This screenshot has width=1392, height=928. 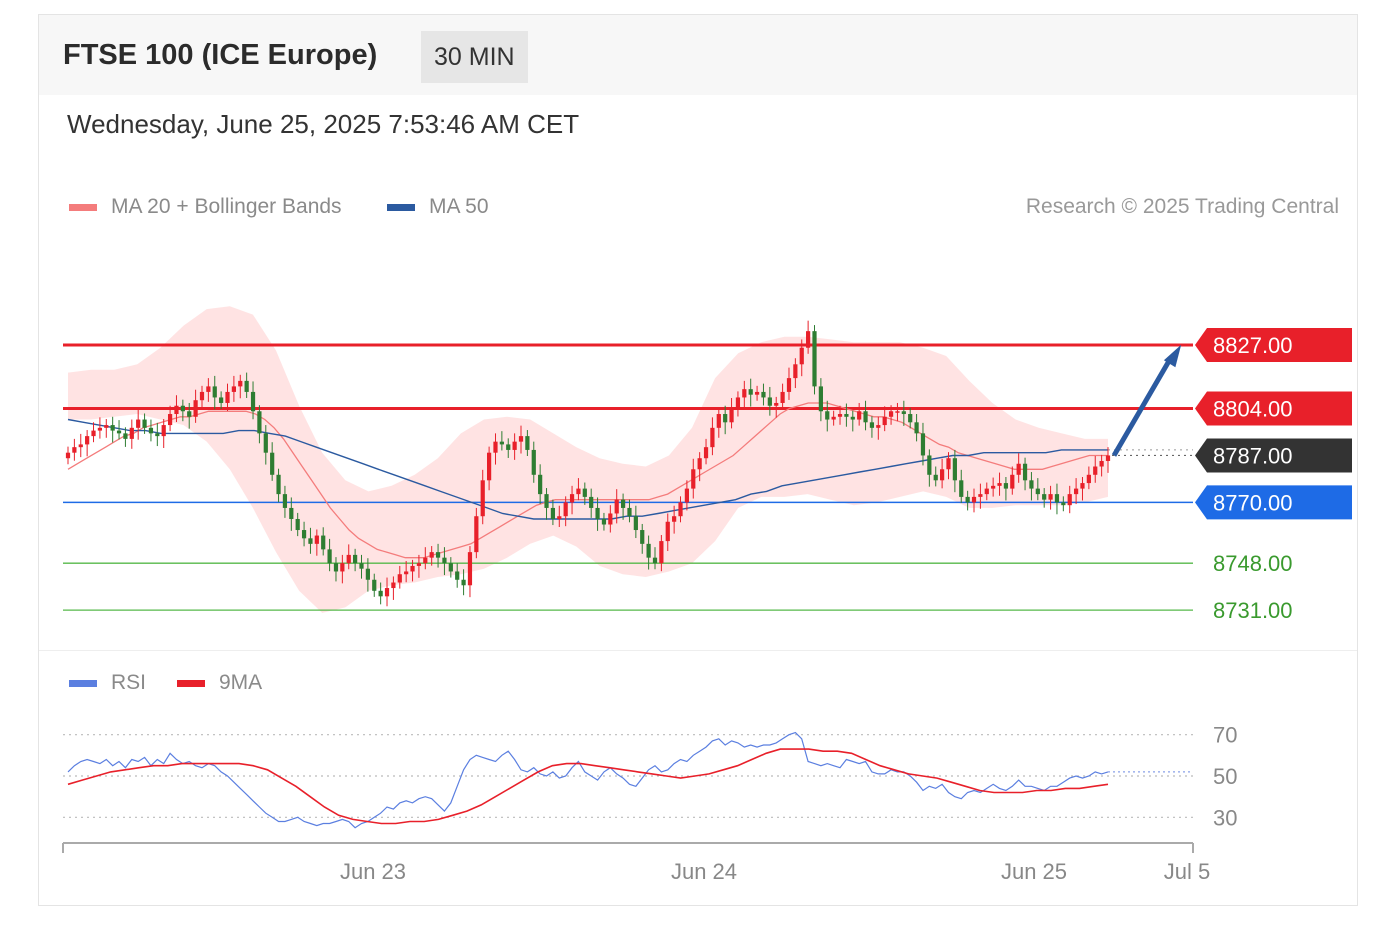 I want to click on panel-divider, so click(x=698, y=650).